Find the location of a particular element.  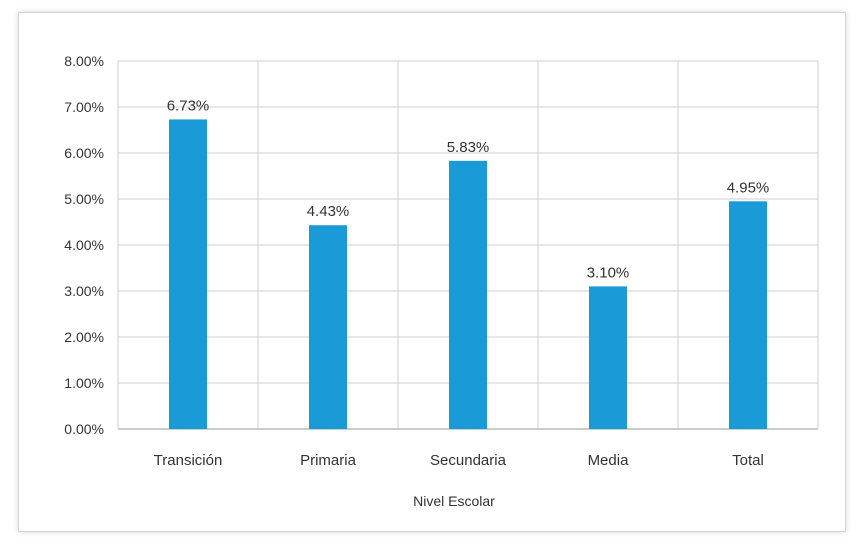

y-tick-label: 0.00% is located at coordinates (84, 429).